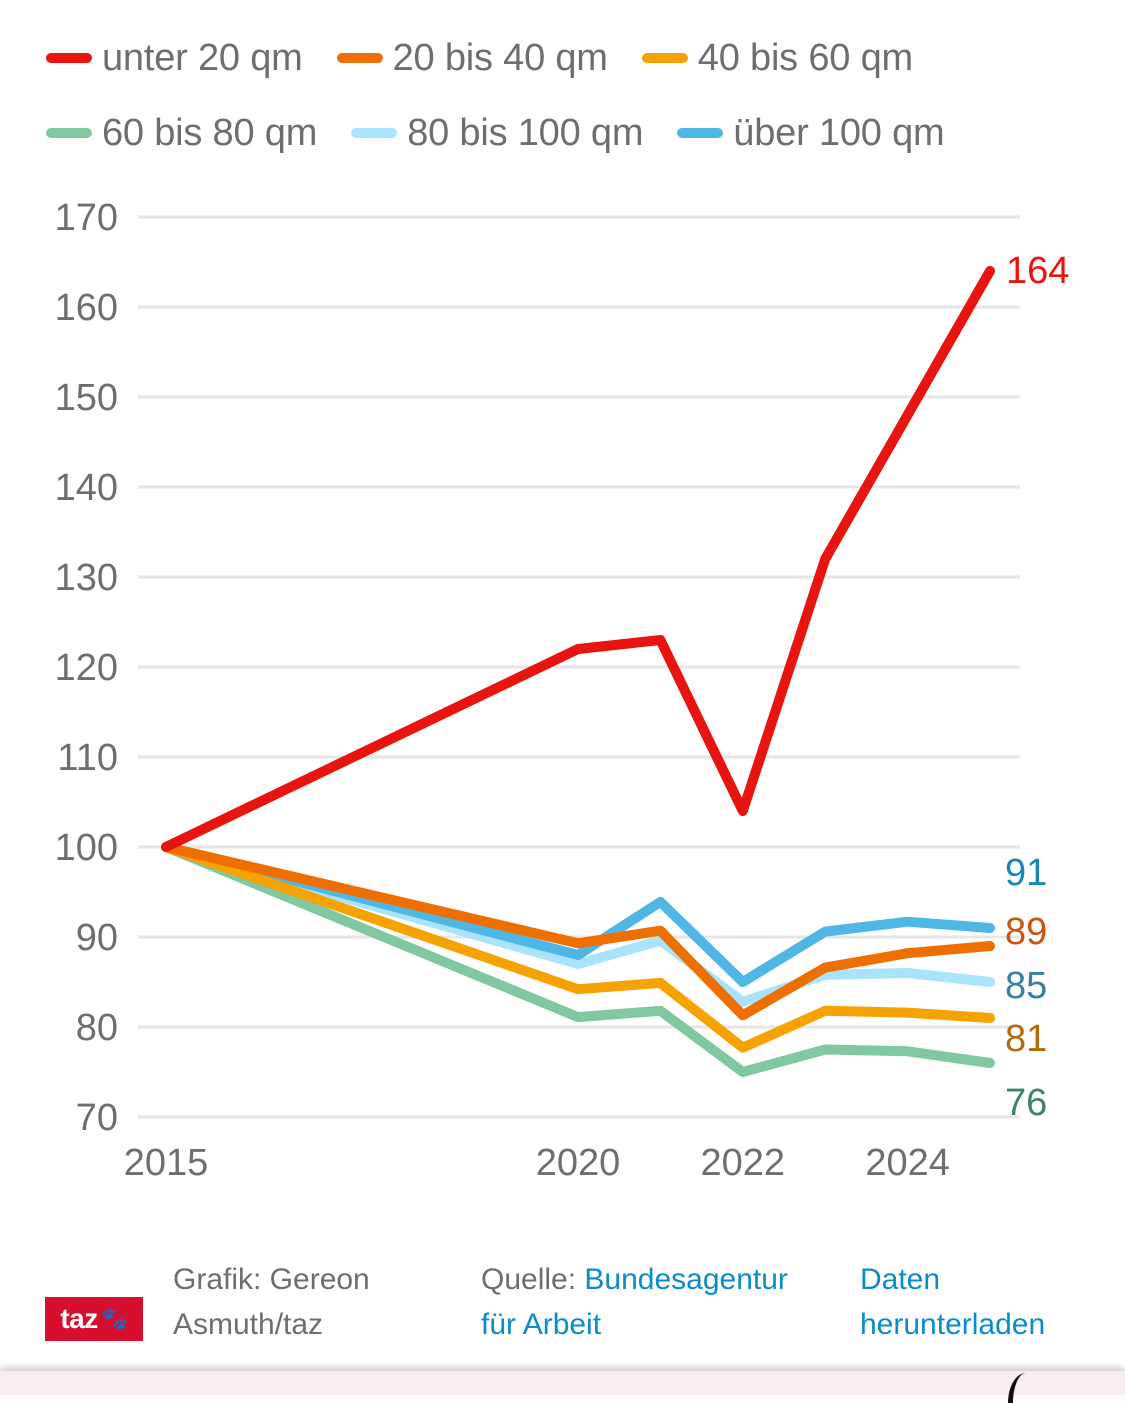  I want to click on x-tick-label: 2020, so click(578, 1163).